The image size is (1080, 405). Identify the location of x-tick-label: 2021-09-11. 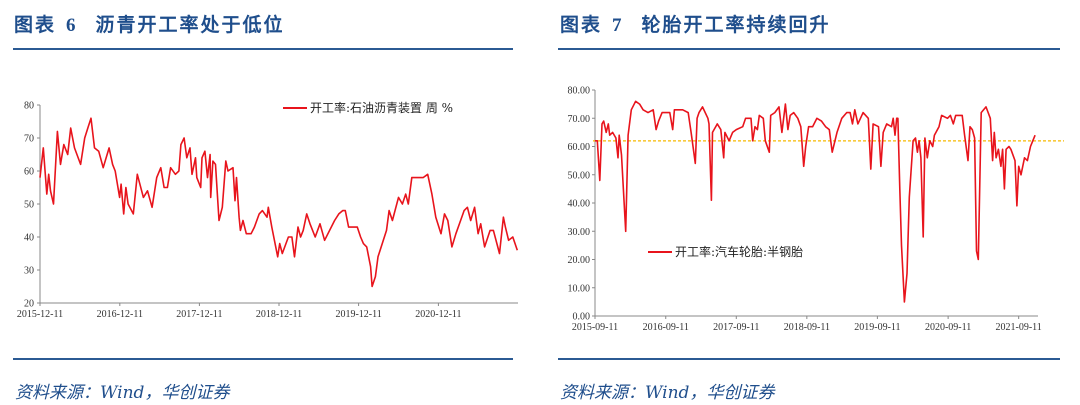
(1019, 327).